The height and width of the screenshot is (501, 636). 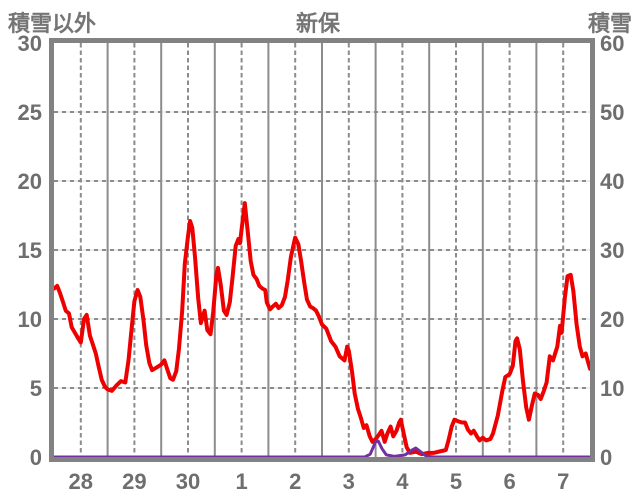 What do you see at coordinates (29, 112) in the screenshot?
I see `left-axis-tick-label: 25` at bounding box center [29, 112].